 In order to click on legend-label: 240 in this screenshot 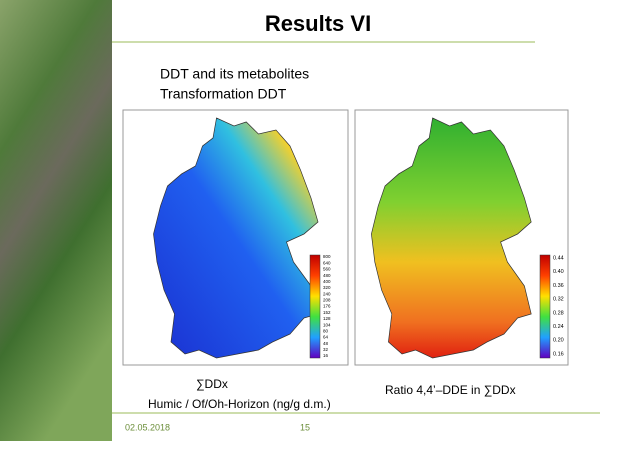, I will do `click(327, 293)`.